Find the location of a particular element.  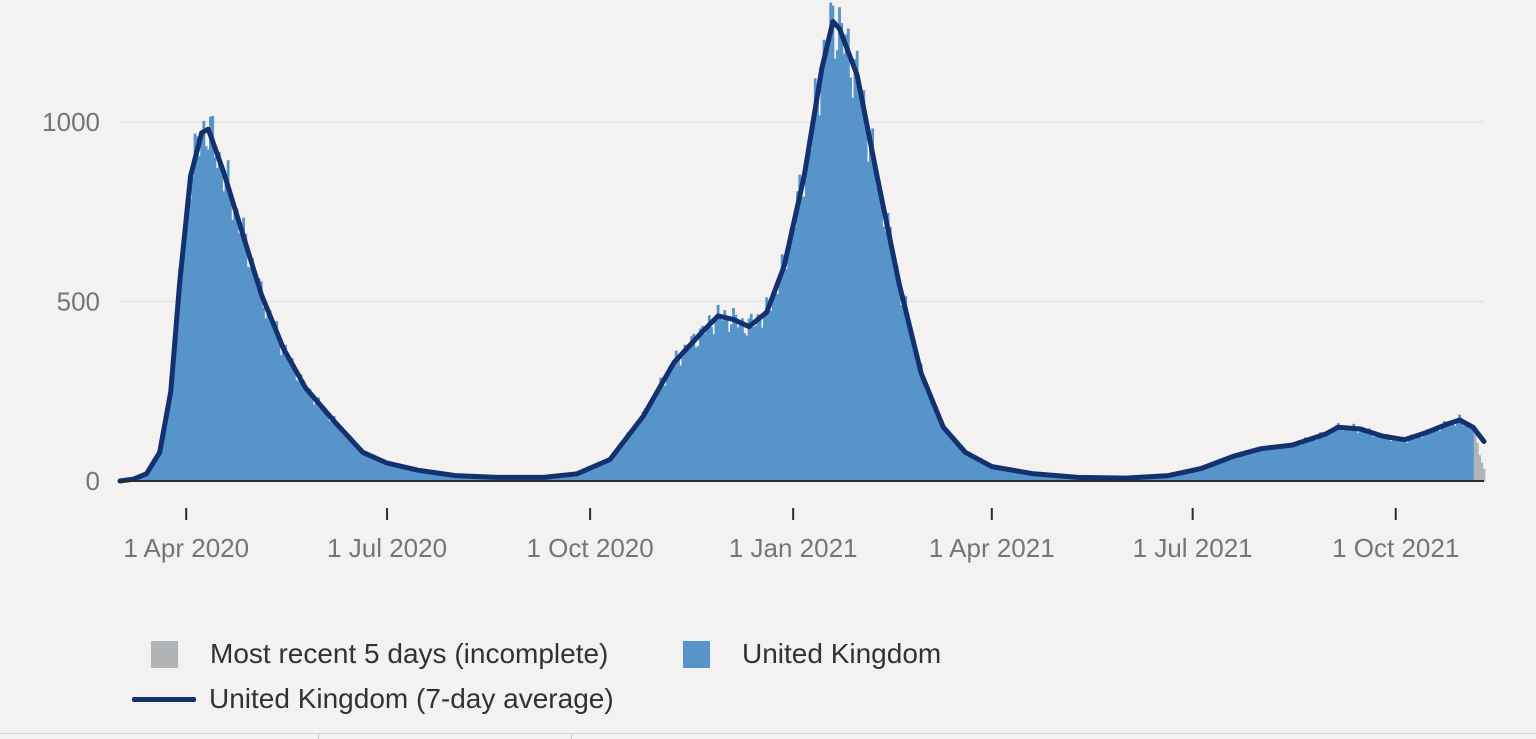

legend-item-average: United Kingdom (7-day average) is located at coordinates (373, 699).